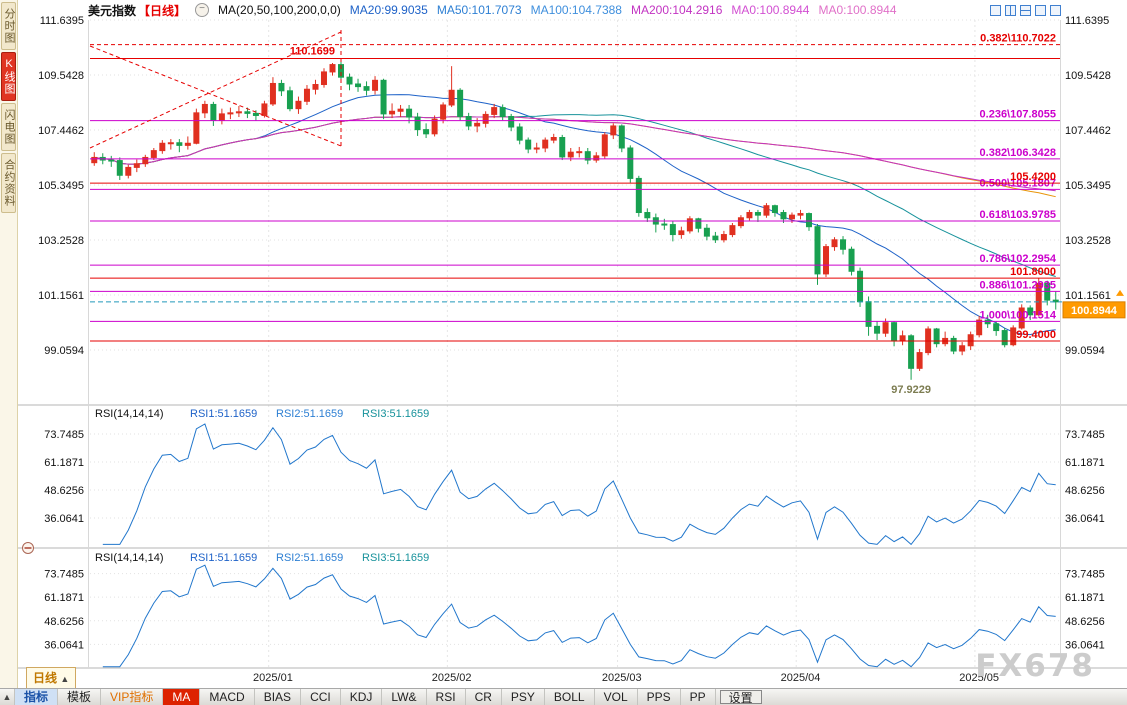 This screenshot has width=1127, height=705. What do you see at coordinates (362, 697) in the screenshot?
I see `toolbar-item-KDJ: KDJ` at bounding box center [362, 697].